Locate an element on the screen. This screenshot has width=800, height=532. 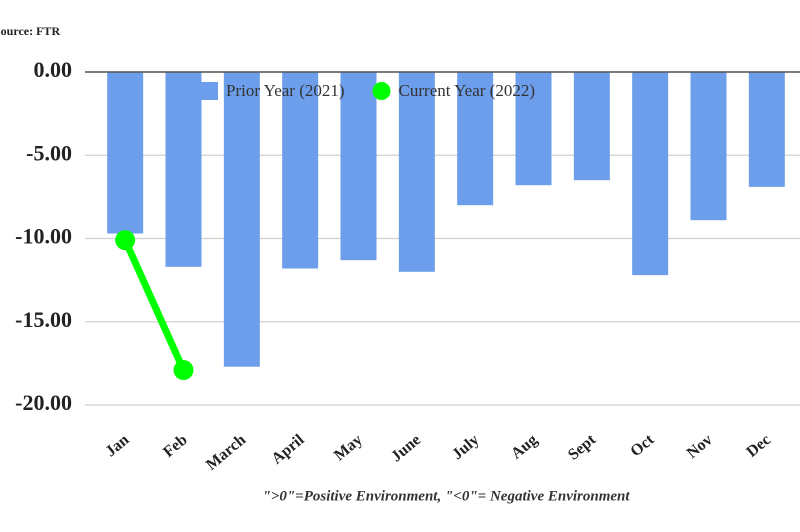
x-tick-label: Feb is located at coordinates (175, 446).